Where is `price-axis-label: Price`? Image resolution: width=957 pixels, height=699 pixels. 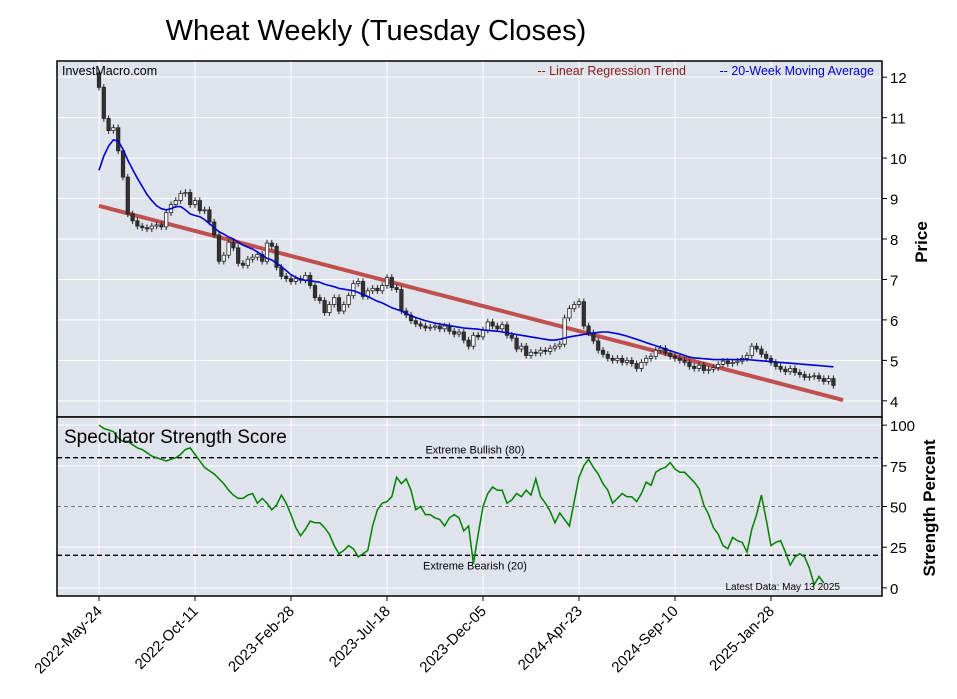
price-axis-label: Price is located at coordinates (921, 242).